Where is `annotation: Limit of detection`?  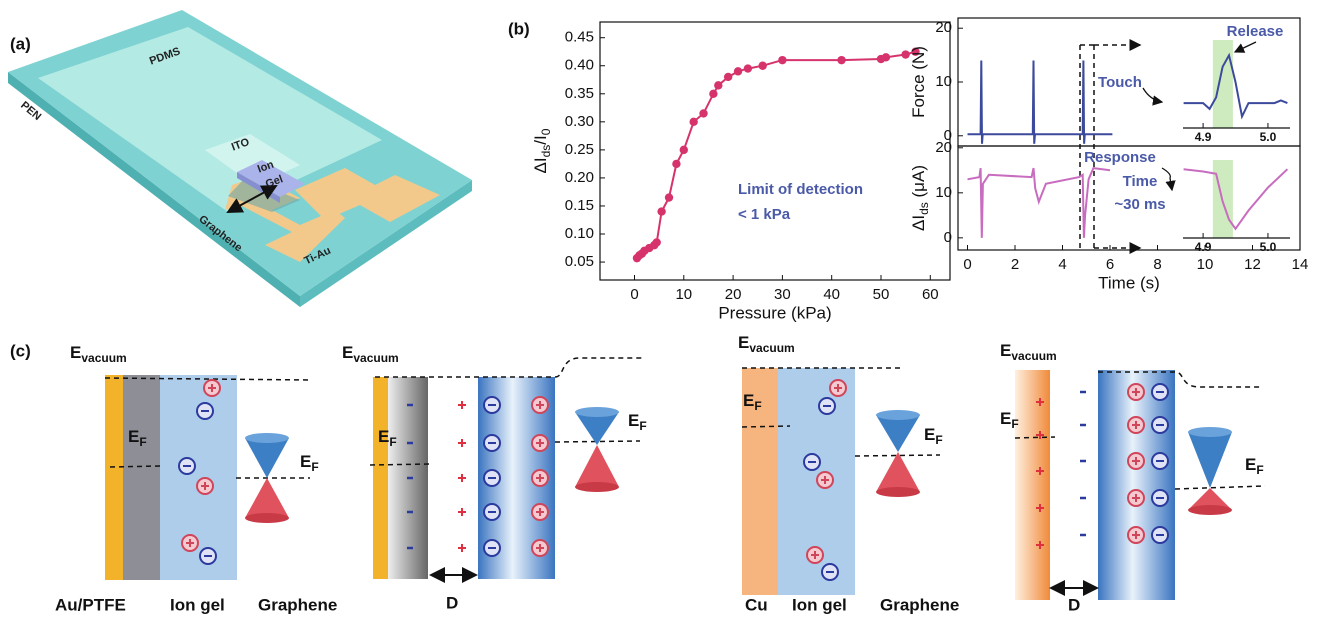
annotation: Limit of detection is located at coordinates (800, 189).